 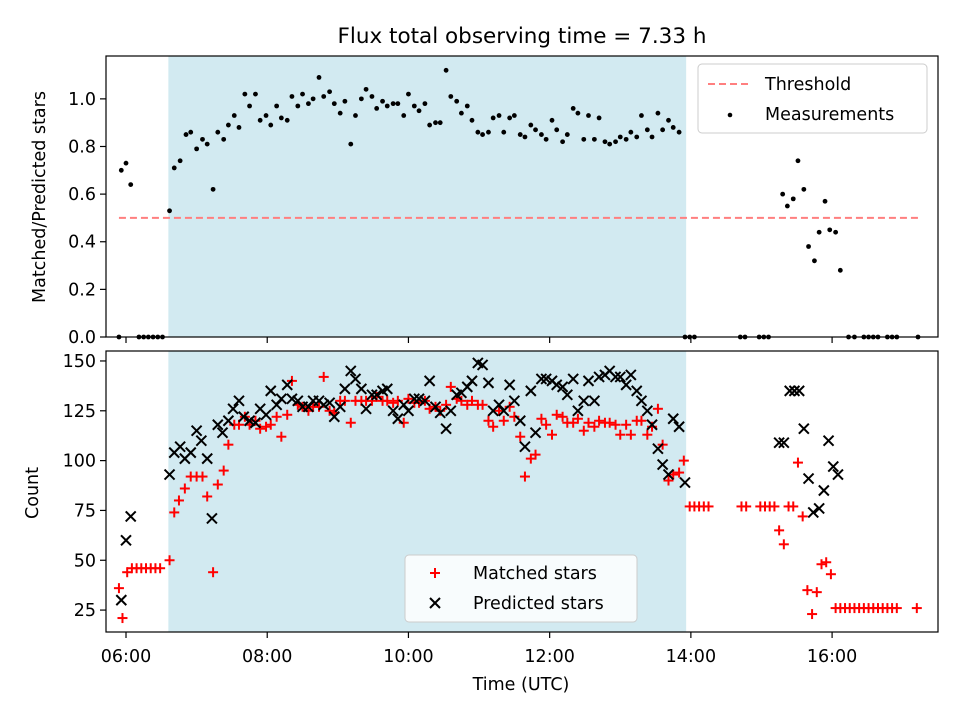 What do you see at coordinates (82, 290) in the screenshot?
I see `top-y-tick-label: 0.2` at bounding box center [82, 290].